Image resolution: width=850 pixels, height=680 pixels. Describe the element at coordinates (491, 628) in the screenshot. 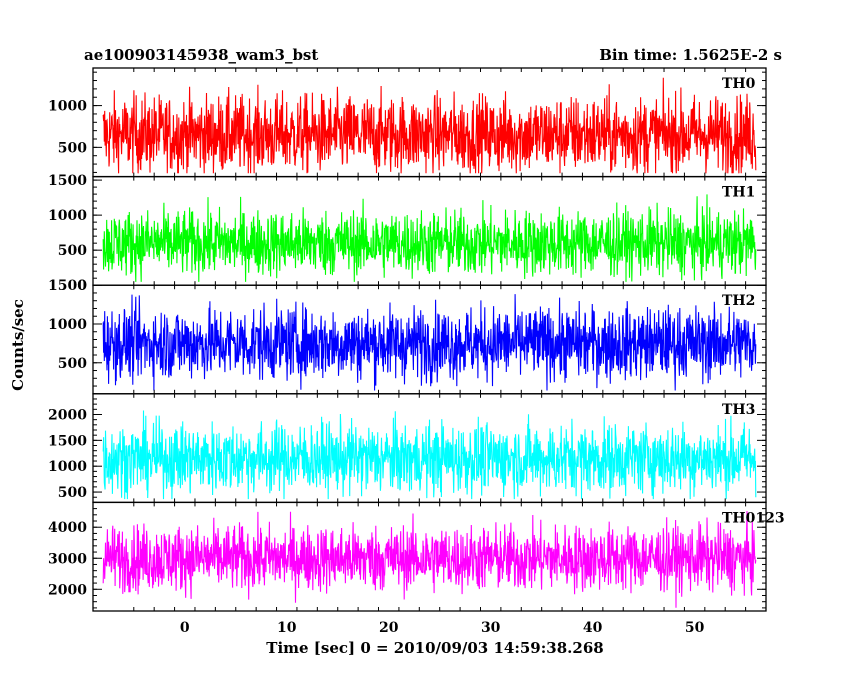

I see `x-tick-label: 30` at that location.